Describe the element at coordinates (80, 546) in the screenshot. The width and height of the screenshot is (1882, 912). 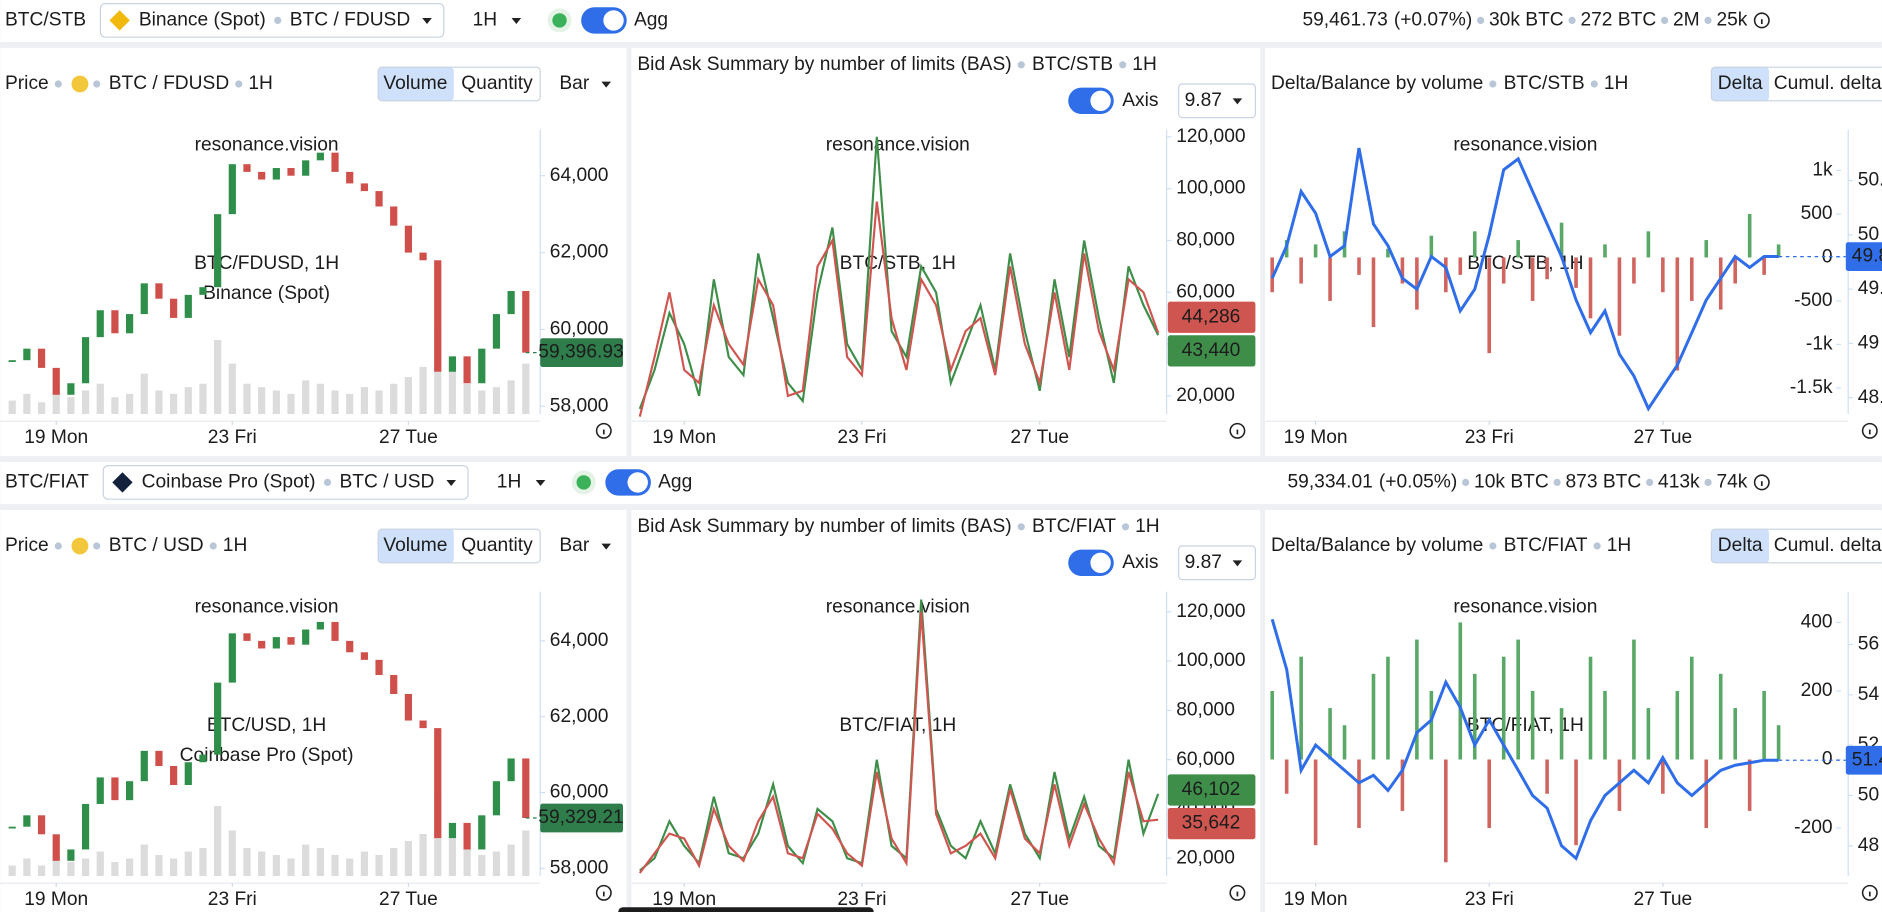
I see `symbol-icon` at that location.